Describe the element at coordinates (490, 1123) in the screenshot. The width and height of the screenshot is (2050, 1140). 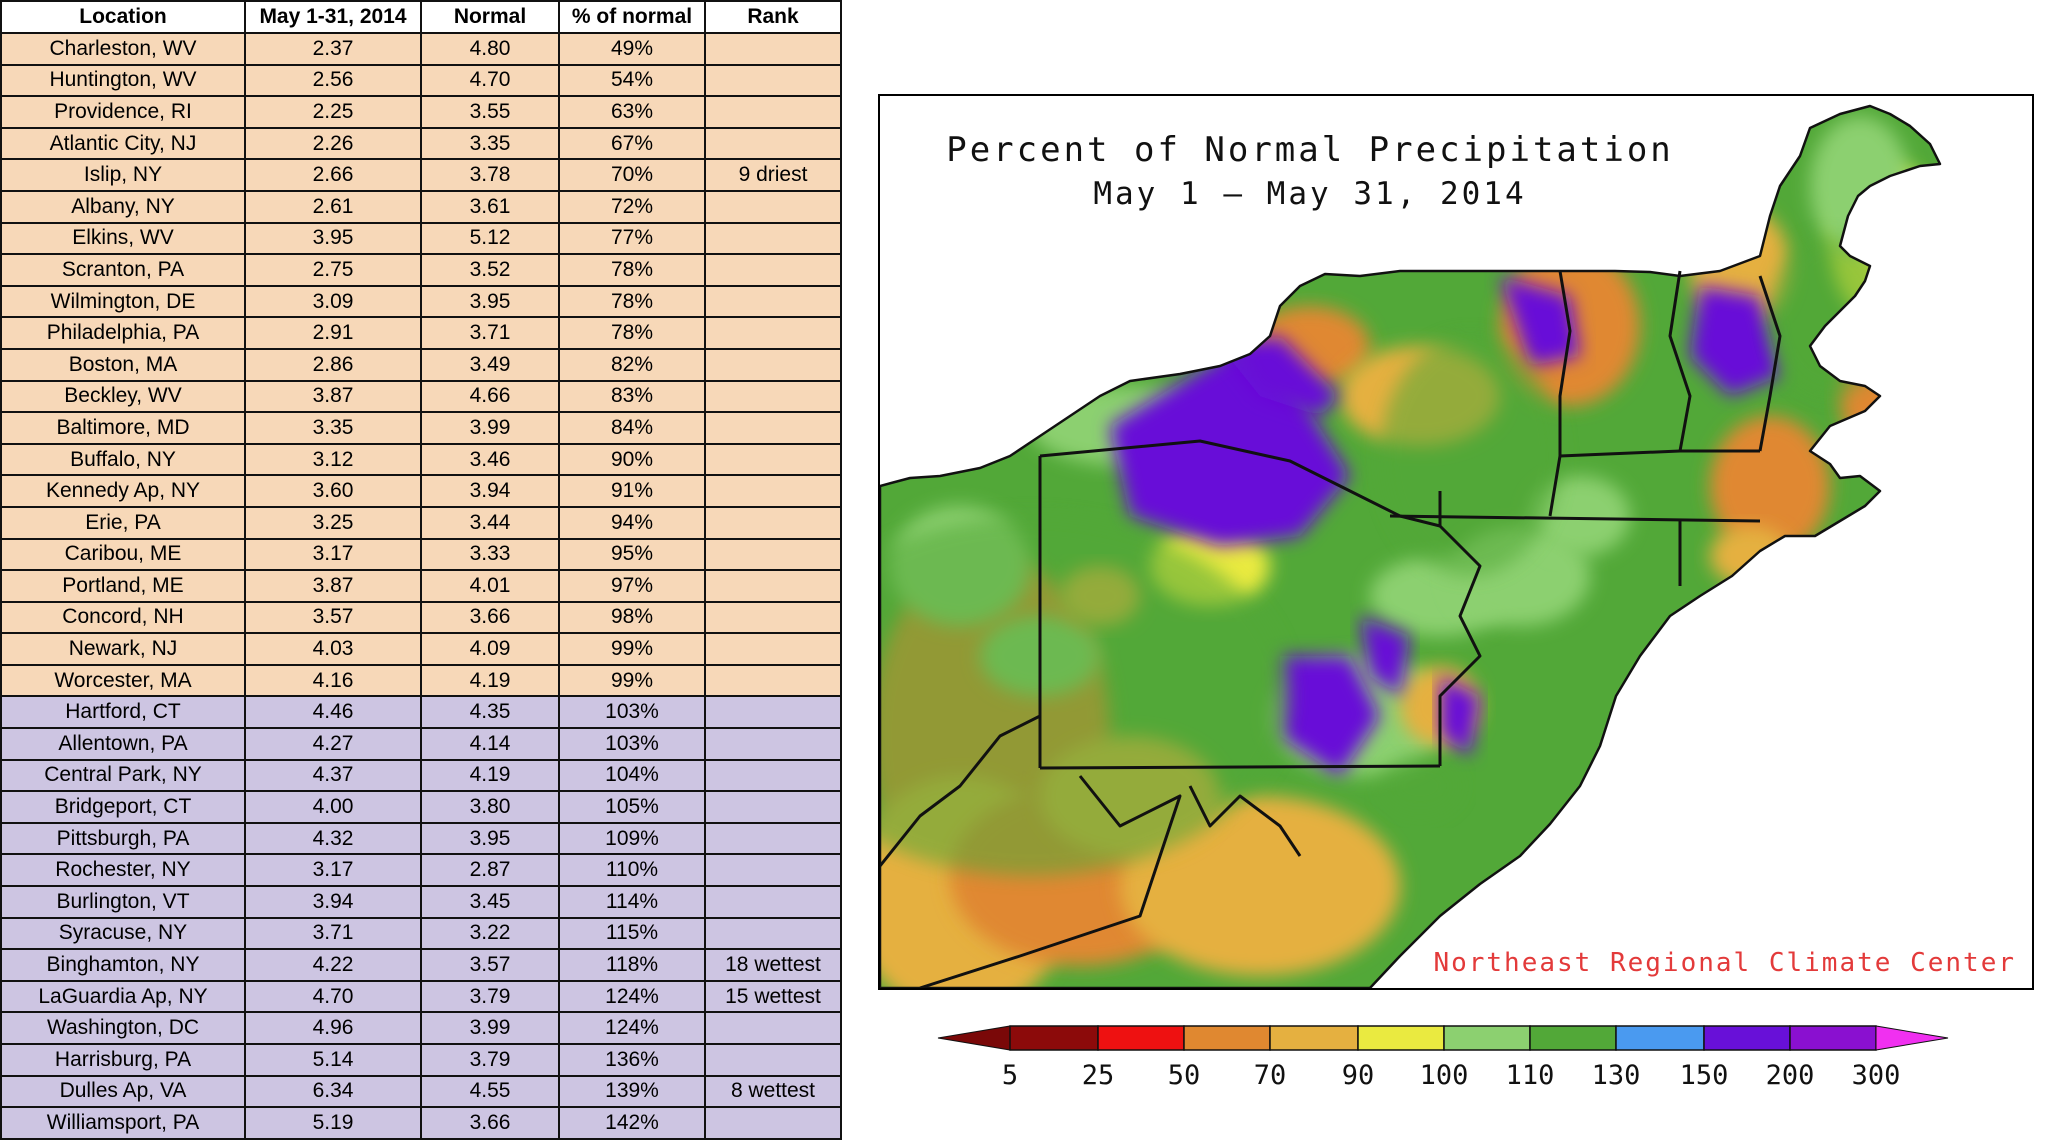
I see `cell-normal: 3.66` at that location.